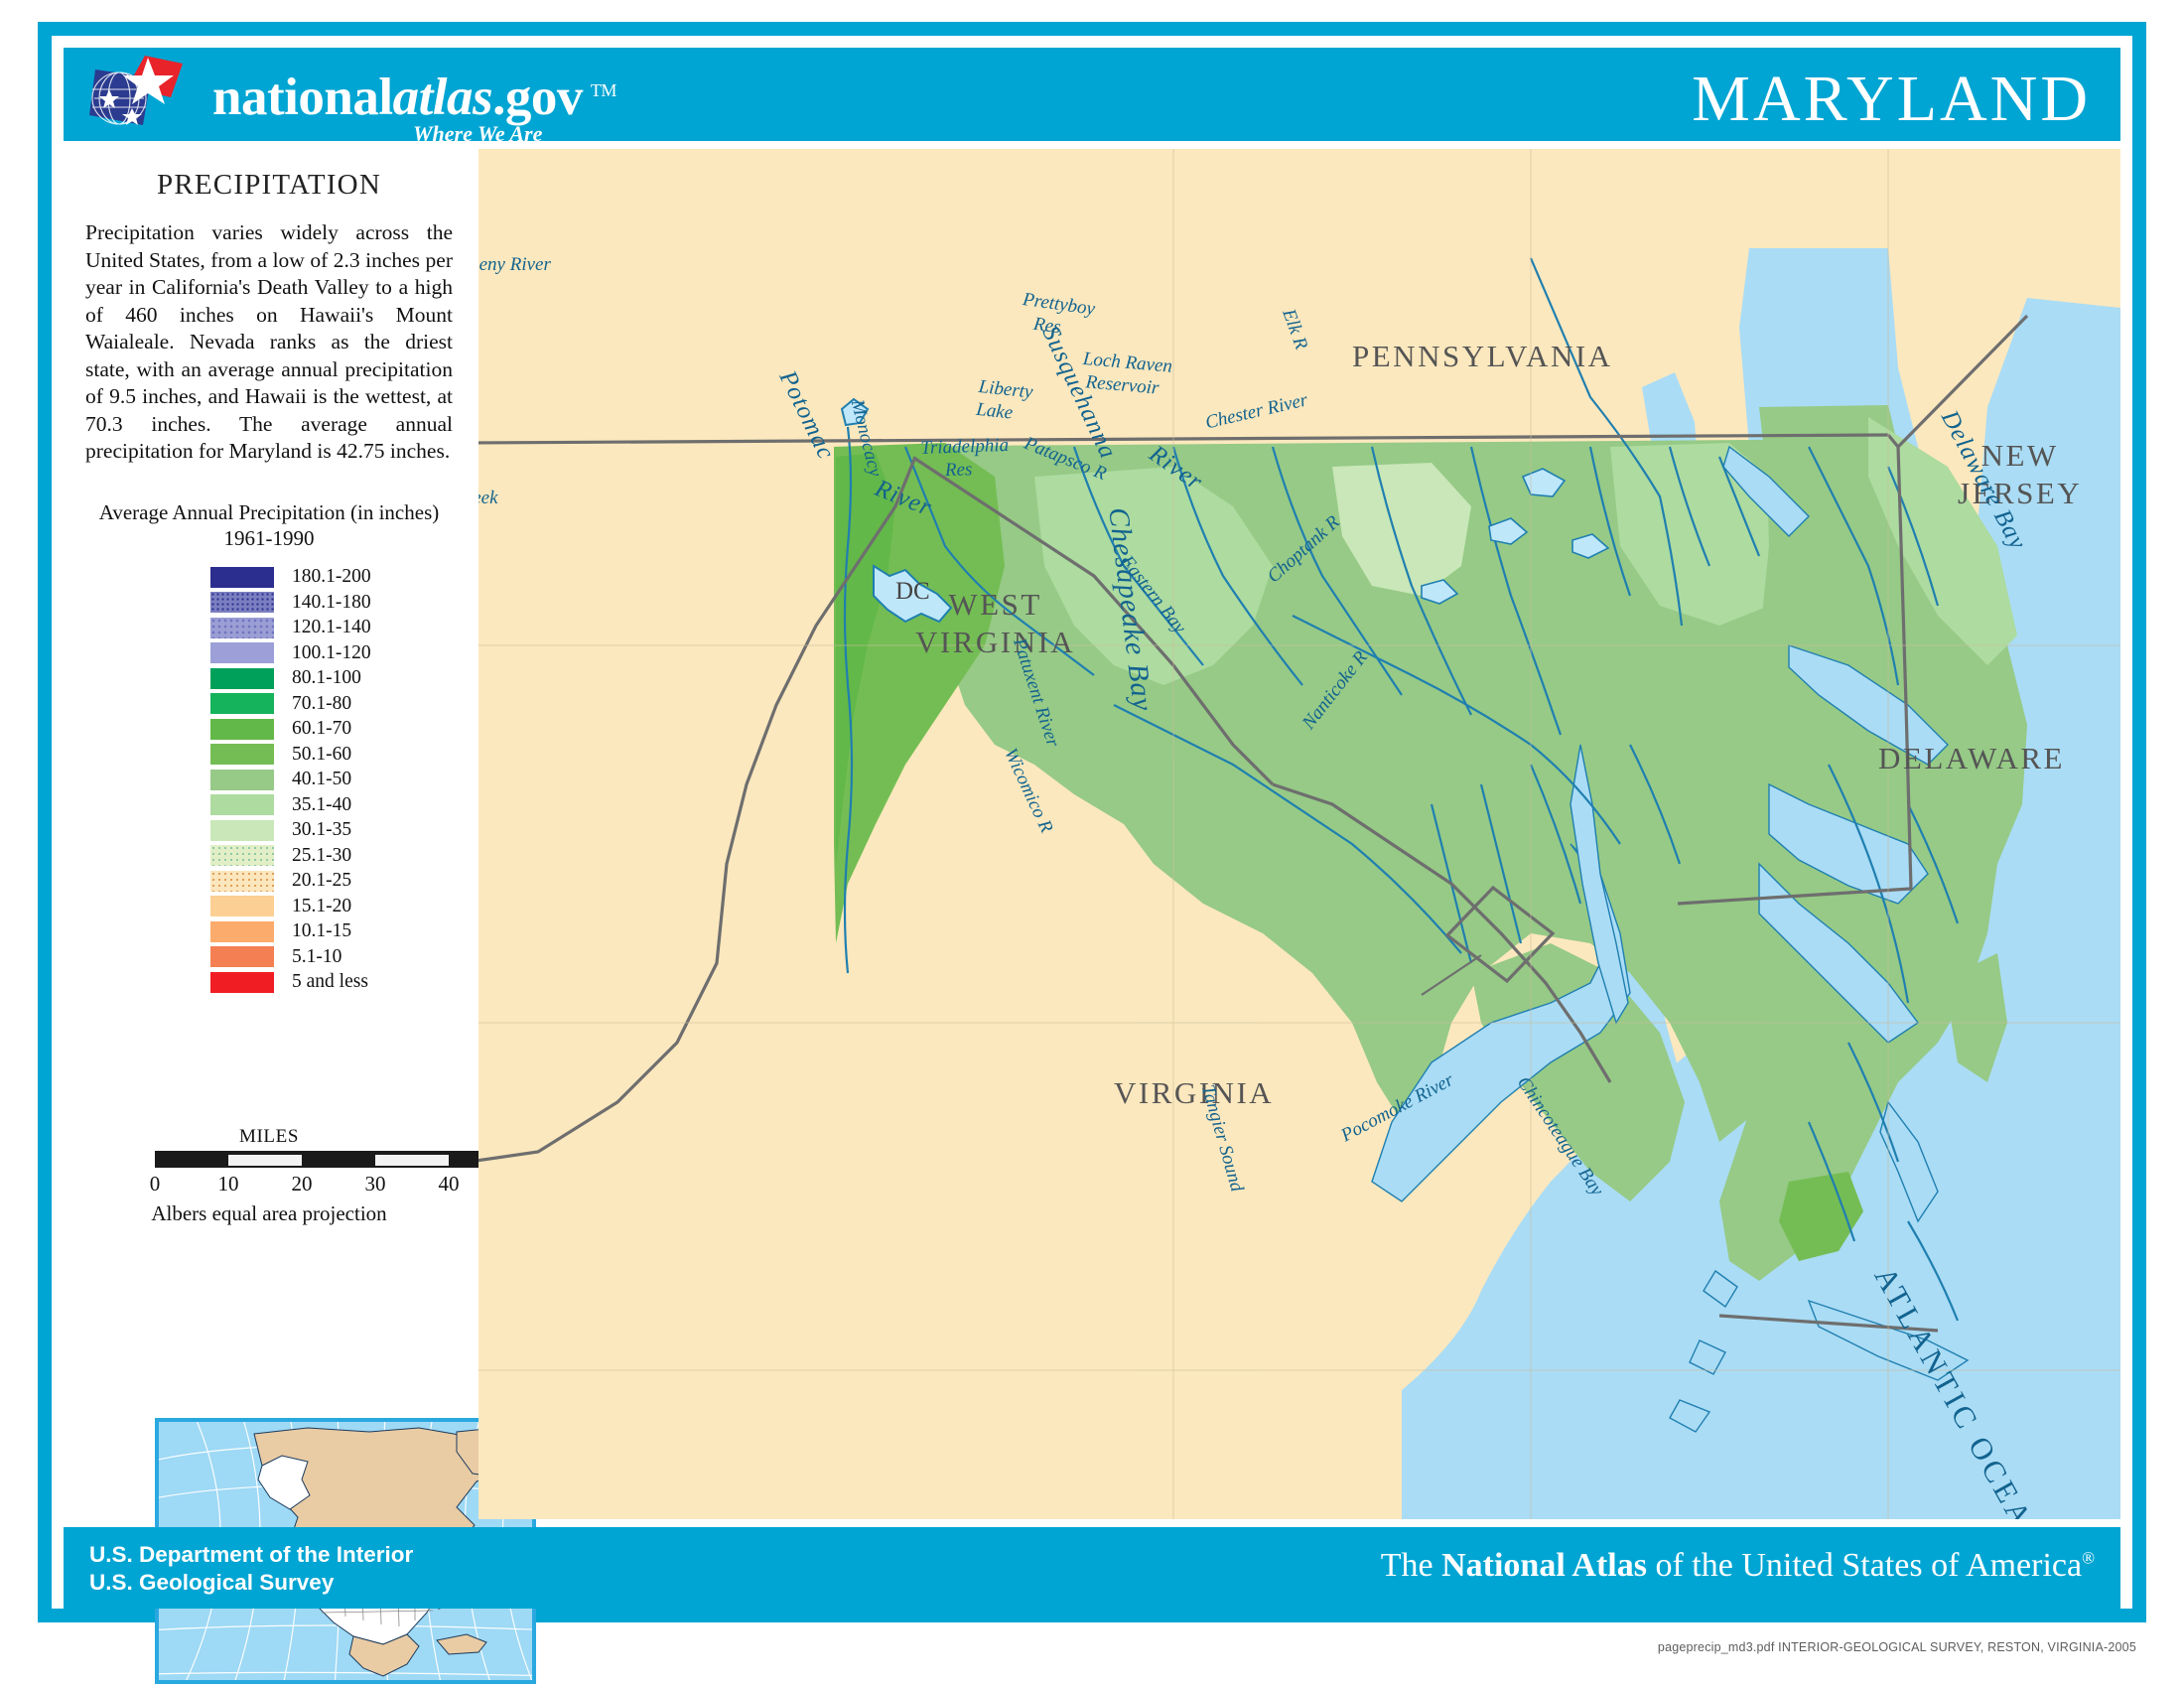 This screenshot has height=1688, width=2184. What do you see at coordinates (478, 133) in the screenshot?
I see `brand-tagline: Where We Are` at bounding box center [478, 133].